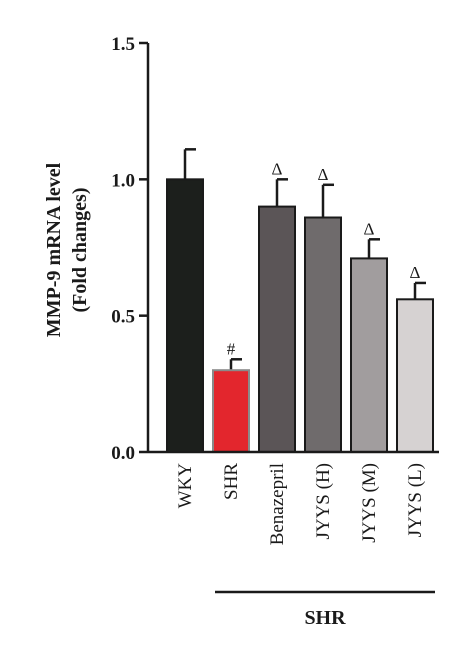 This screenshot has width=466, height=660. What do you see at coordinates (231, 481) in the screenshot?
I see `x-tick-label: SHR` at bounding box center [231, 481].